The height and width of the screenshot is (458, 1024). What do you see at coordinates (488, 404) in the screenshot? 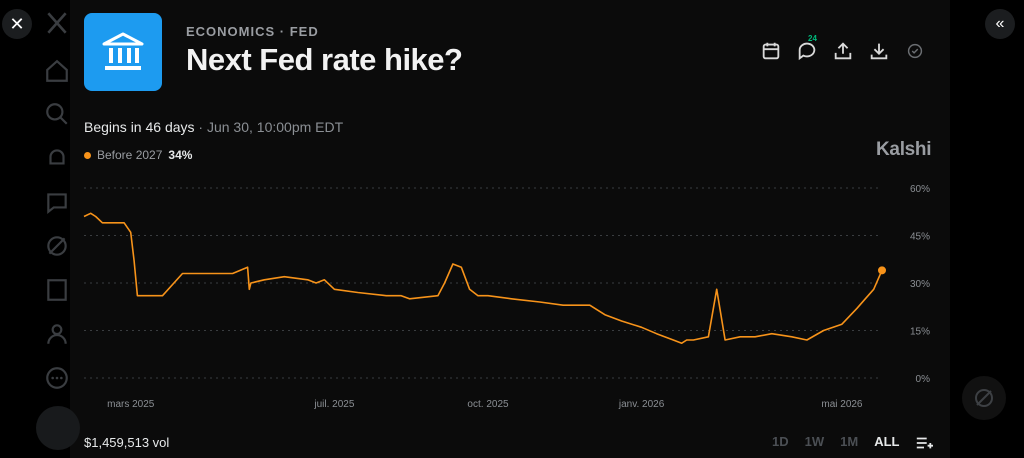
I see `x-tick-label: oct. 2025` at bounding box center [488, 404].